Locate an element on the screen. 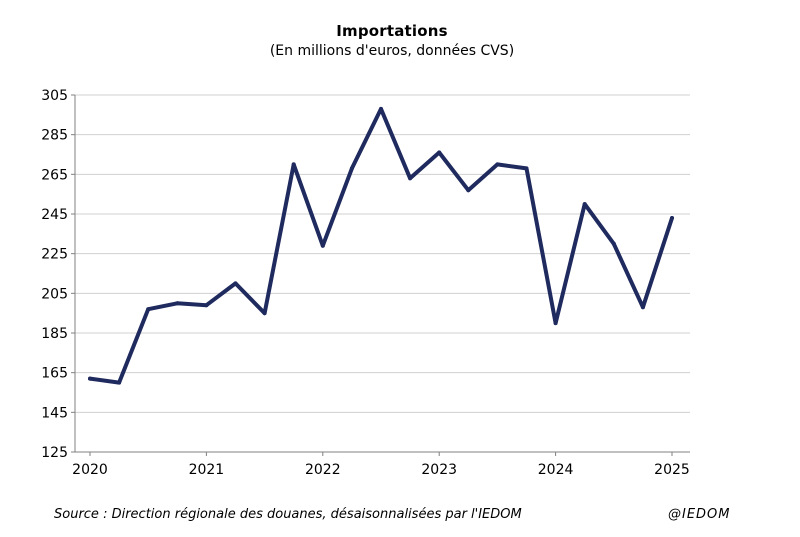  y-tick-label-305: 305 is located at coordinates (54, 96).